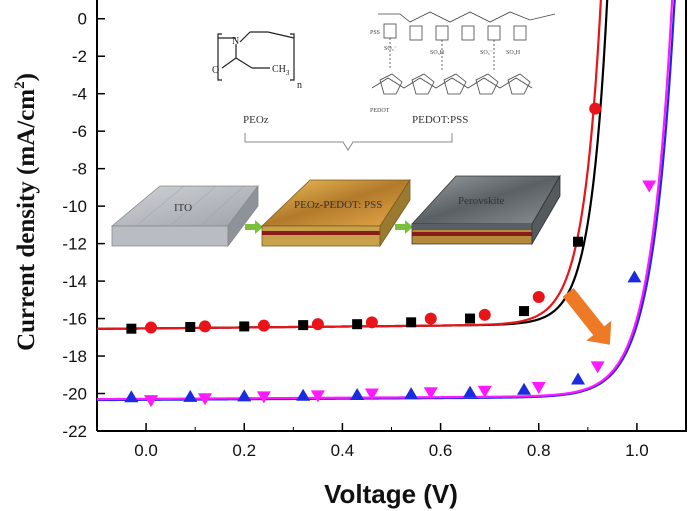 The width and height of the screenshot is (688, 511). I want to click on pedot-so3h-a: SO₃H, so click(437, 53).